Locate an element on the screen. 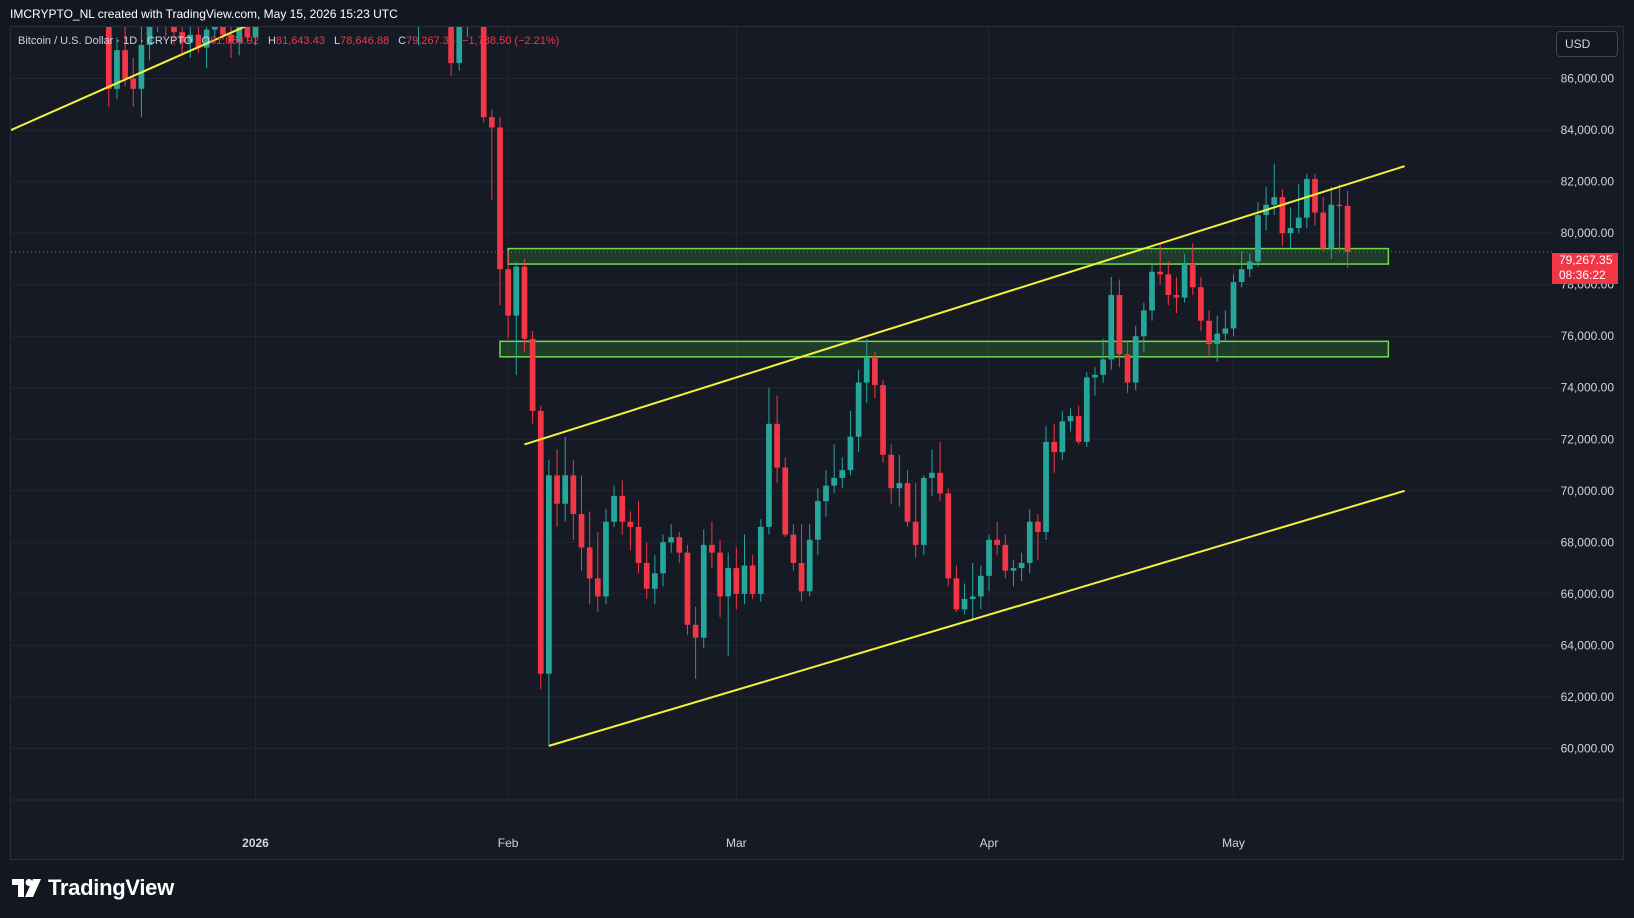  y-axis-tick-label: 62,000.00 is located at coordinates (1588, 697).